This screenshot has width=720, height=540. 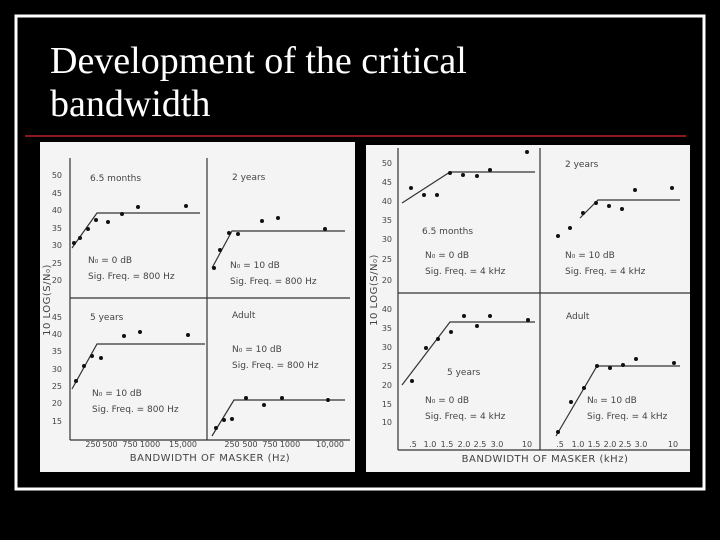 I want to click on y-tick-label: 10, so click(x=387, y=422).